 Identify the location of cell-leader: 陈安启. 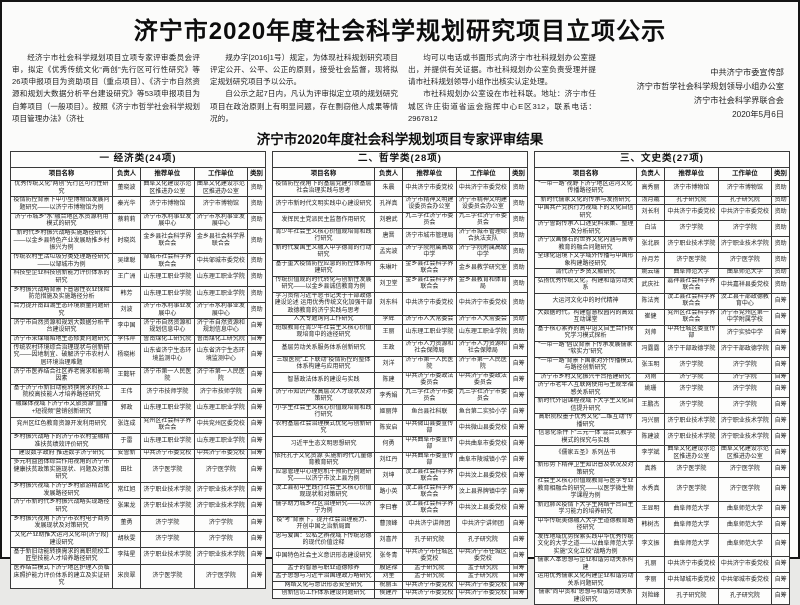
(388, 428).